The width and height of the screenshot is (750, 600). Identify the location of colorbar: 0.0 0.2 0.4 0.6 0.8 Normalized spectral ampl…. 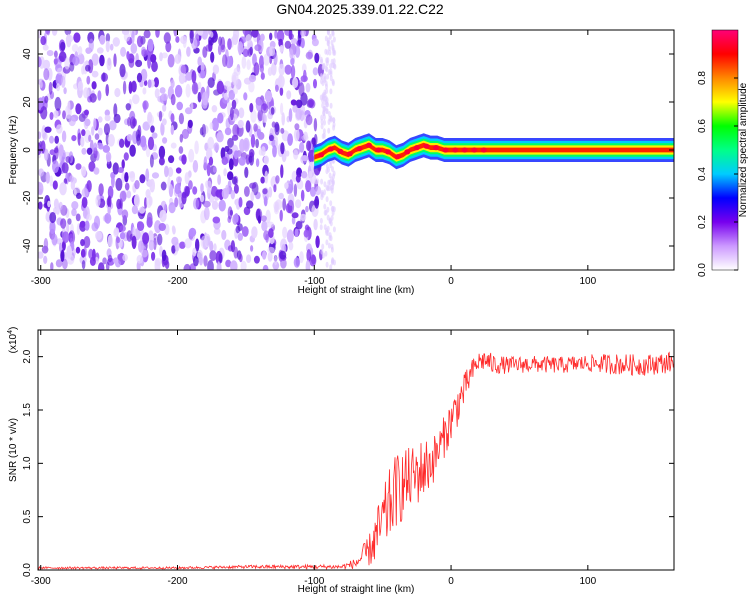
(723, 153).